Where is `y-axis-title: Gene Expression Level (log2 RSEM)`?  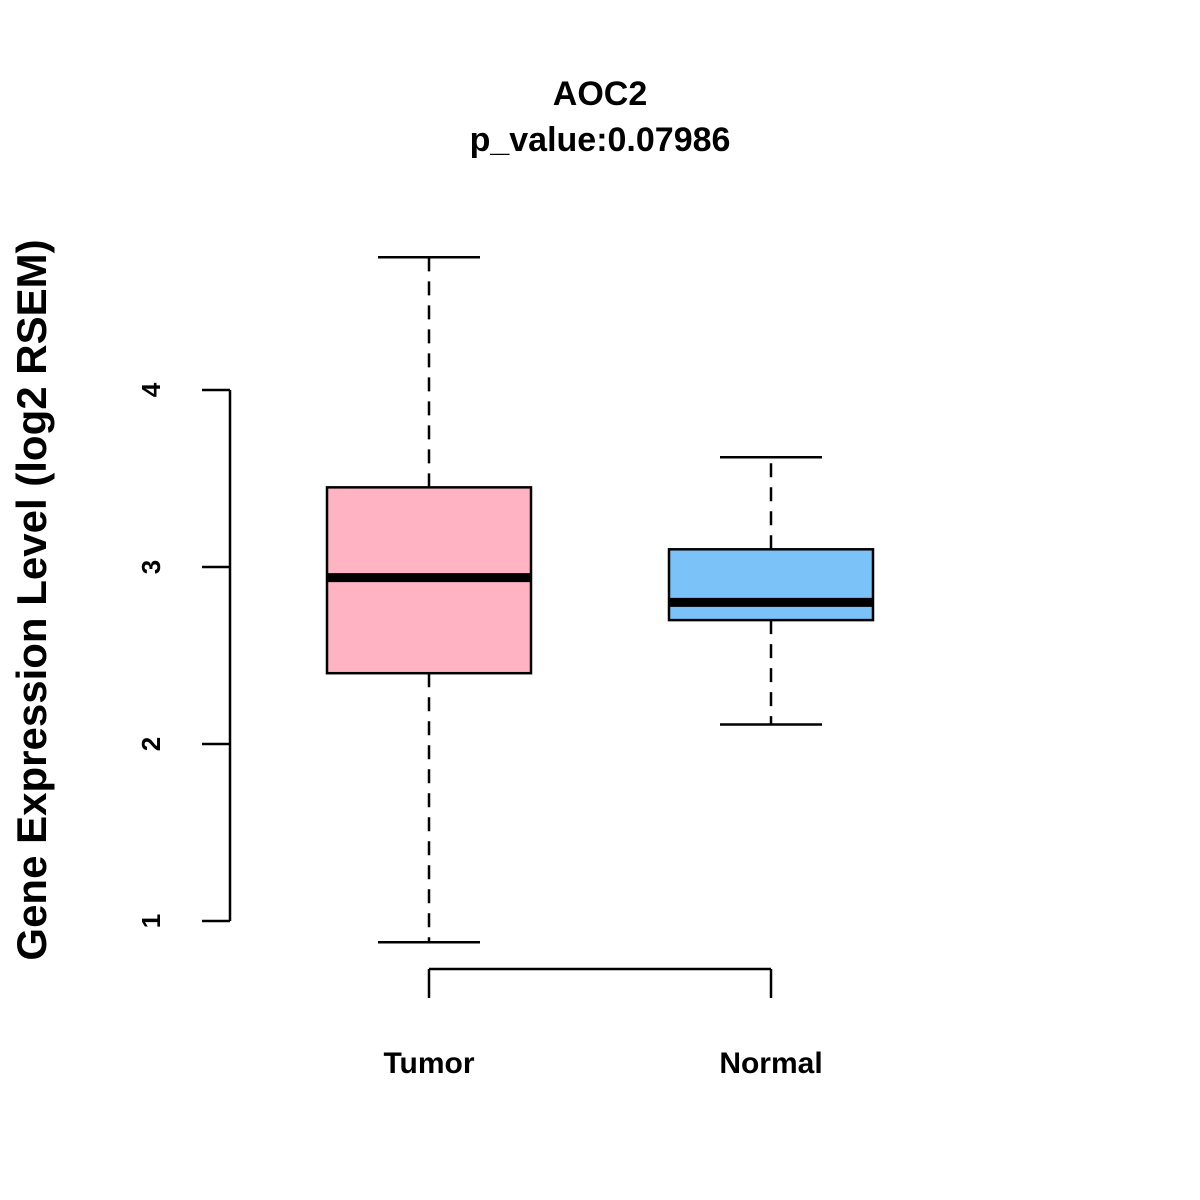 y-axis-title: Gene Expression Level (log2 RSEM) is located at coordinates (31, 599).